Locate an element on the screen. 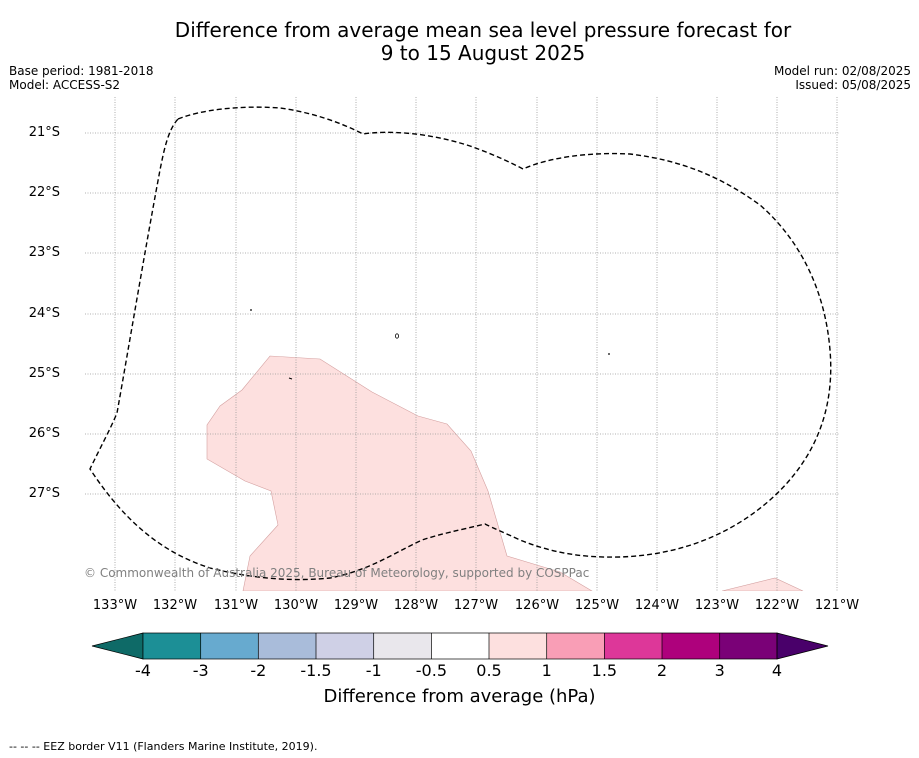  colorbar-tick-label: -3 is located at coordinates (200, 670).